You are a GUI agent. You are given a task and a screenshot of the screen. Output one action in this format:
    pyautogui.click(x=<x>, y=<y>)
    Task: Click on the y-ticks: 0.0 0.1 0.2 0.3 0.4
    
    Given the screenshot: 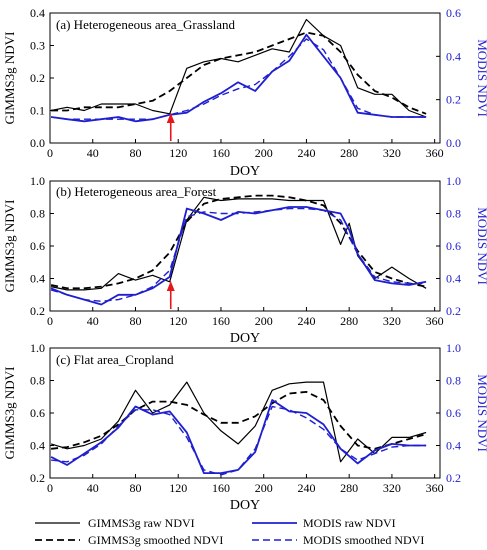 What is the action you would take?
    pyautogui.click(x=42, y=78)
    